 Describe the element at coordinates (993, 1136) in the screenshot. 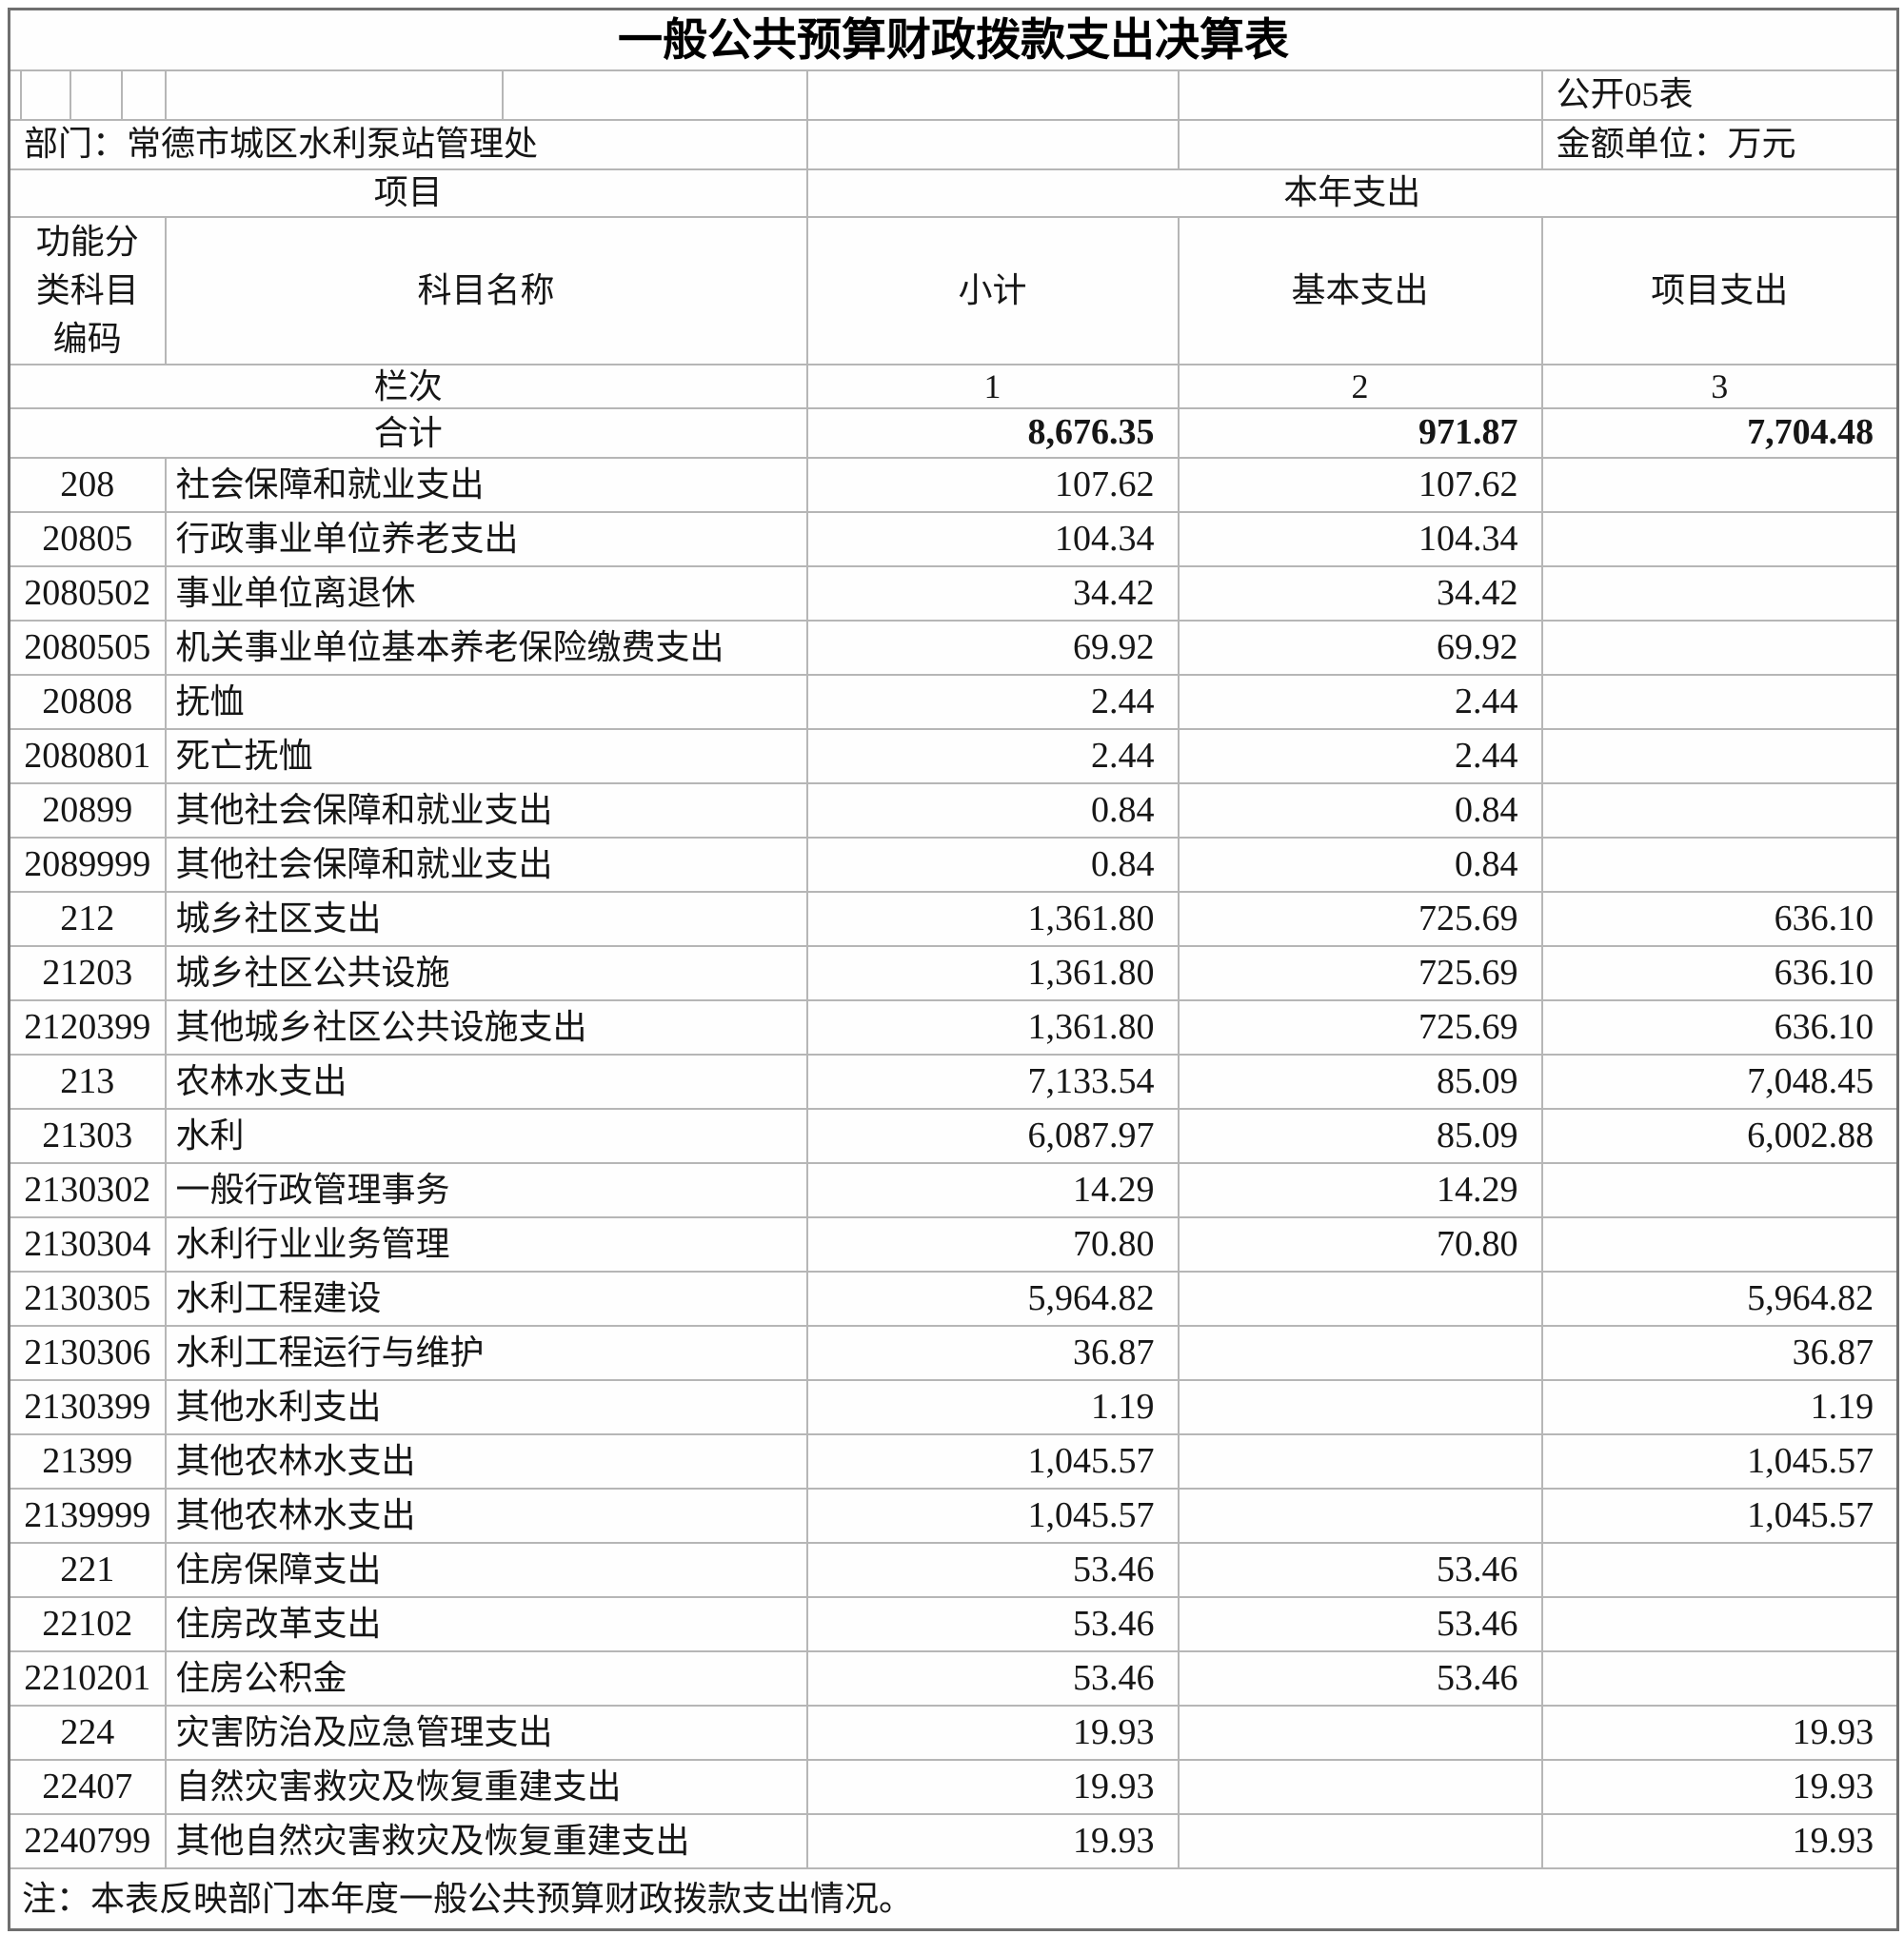

I see `row-subtotal-cell: 6,087.97` at that location.